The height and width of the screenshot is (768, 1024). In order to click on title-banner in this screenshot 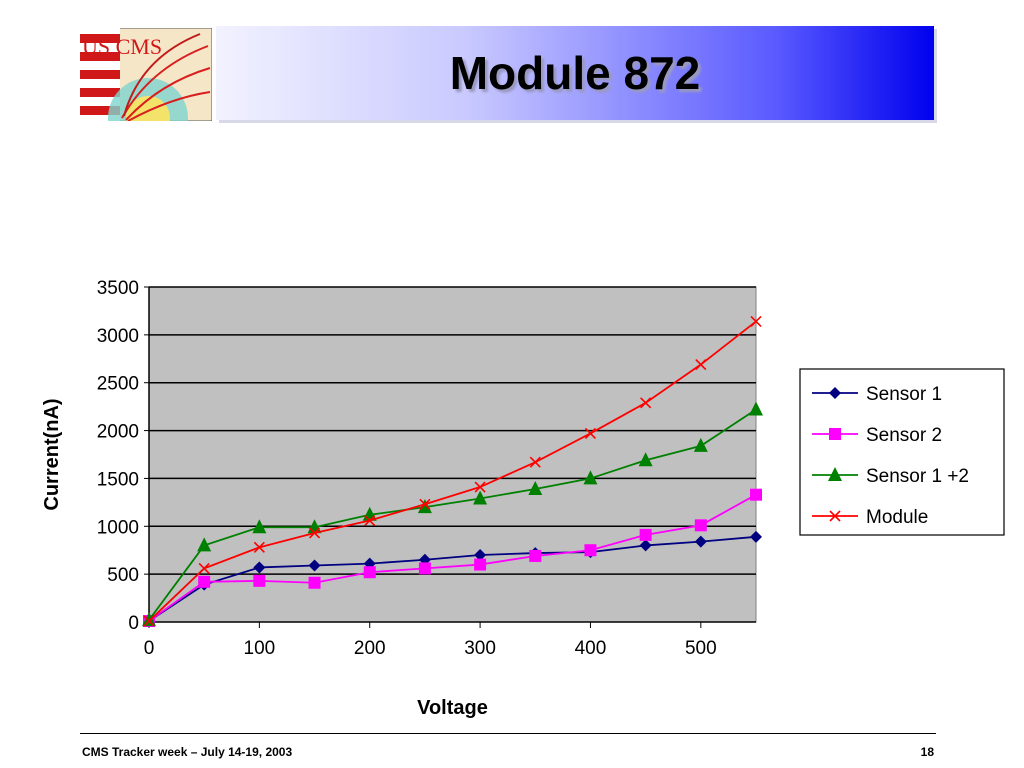, I will do `click(575, 73)`.